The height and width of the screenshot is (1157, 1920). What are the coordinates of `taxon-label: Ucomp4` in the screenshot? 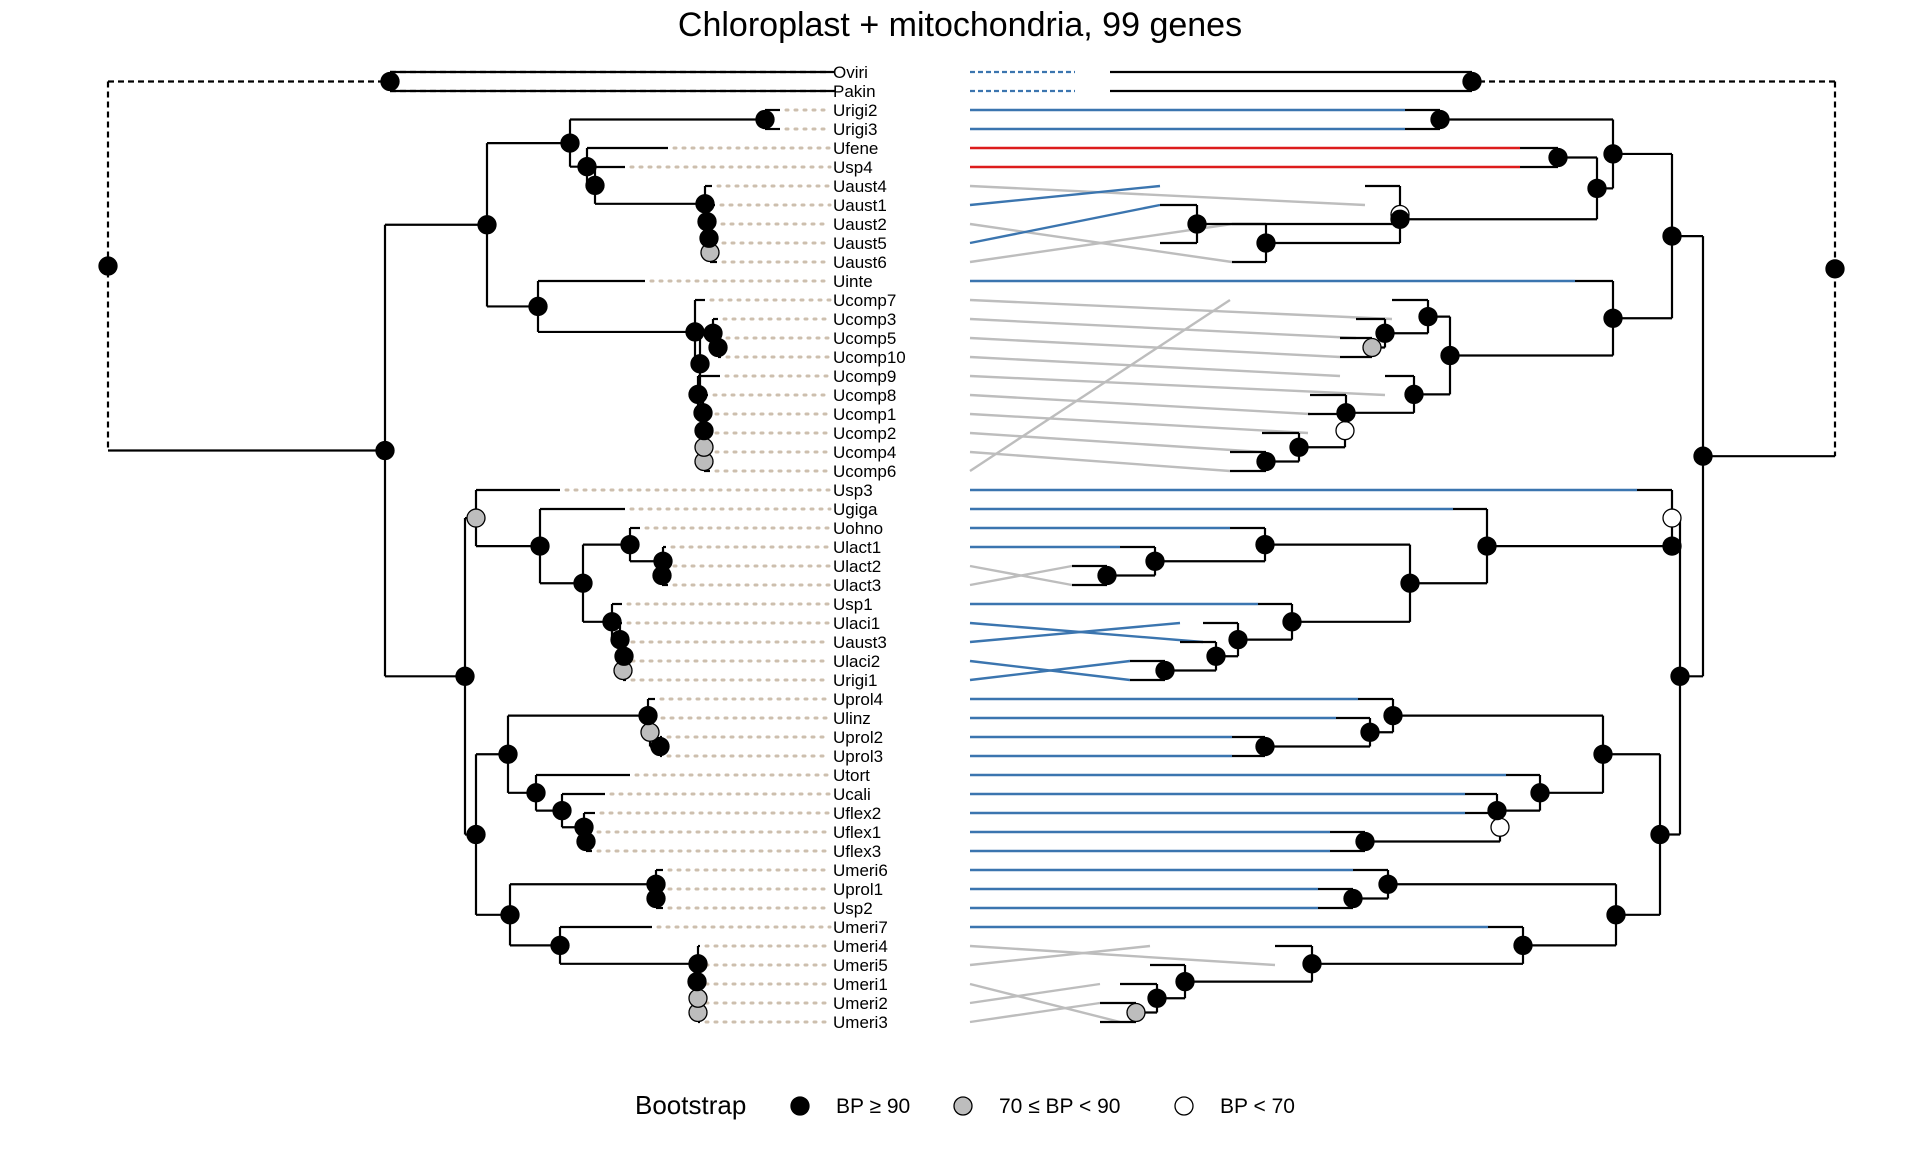 It's located at (864, 452).